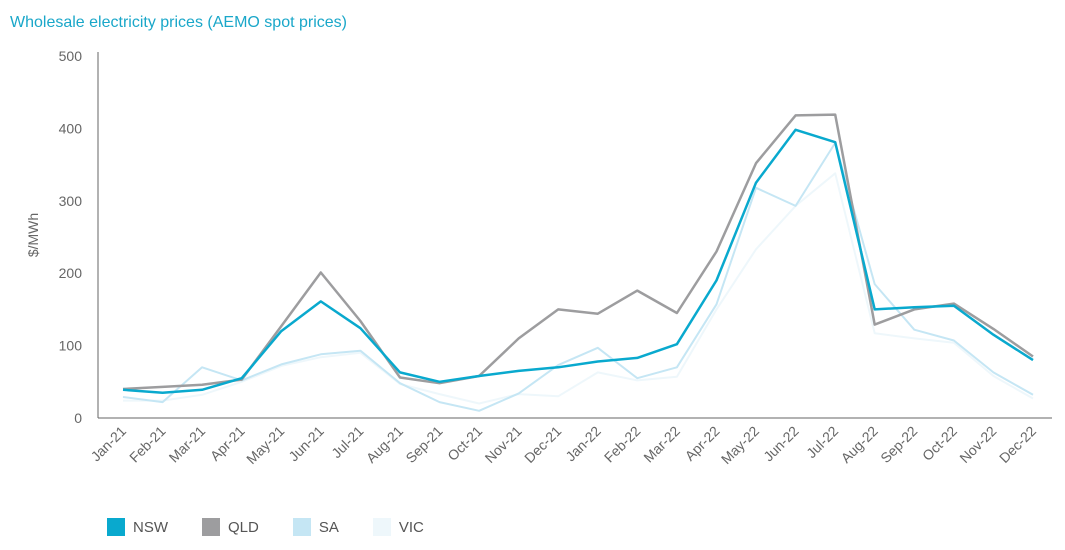  I want to click on legend: NSW QLD SA VIC, so click(265, 527).